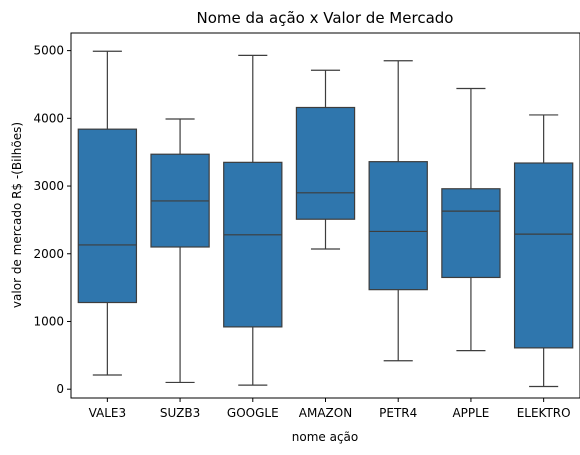 The width and height of the screenshot is (580, 455). Describe the element at coordinates (48, 118) in the screenshot. I see `y-tick-label: 4000` at that location.